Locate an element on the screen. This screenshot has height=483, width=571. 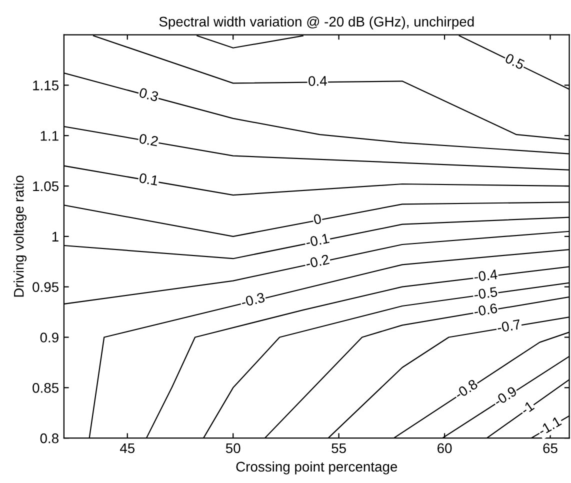
x-tick-label: 50 is located at coordinates (233, 448).